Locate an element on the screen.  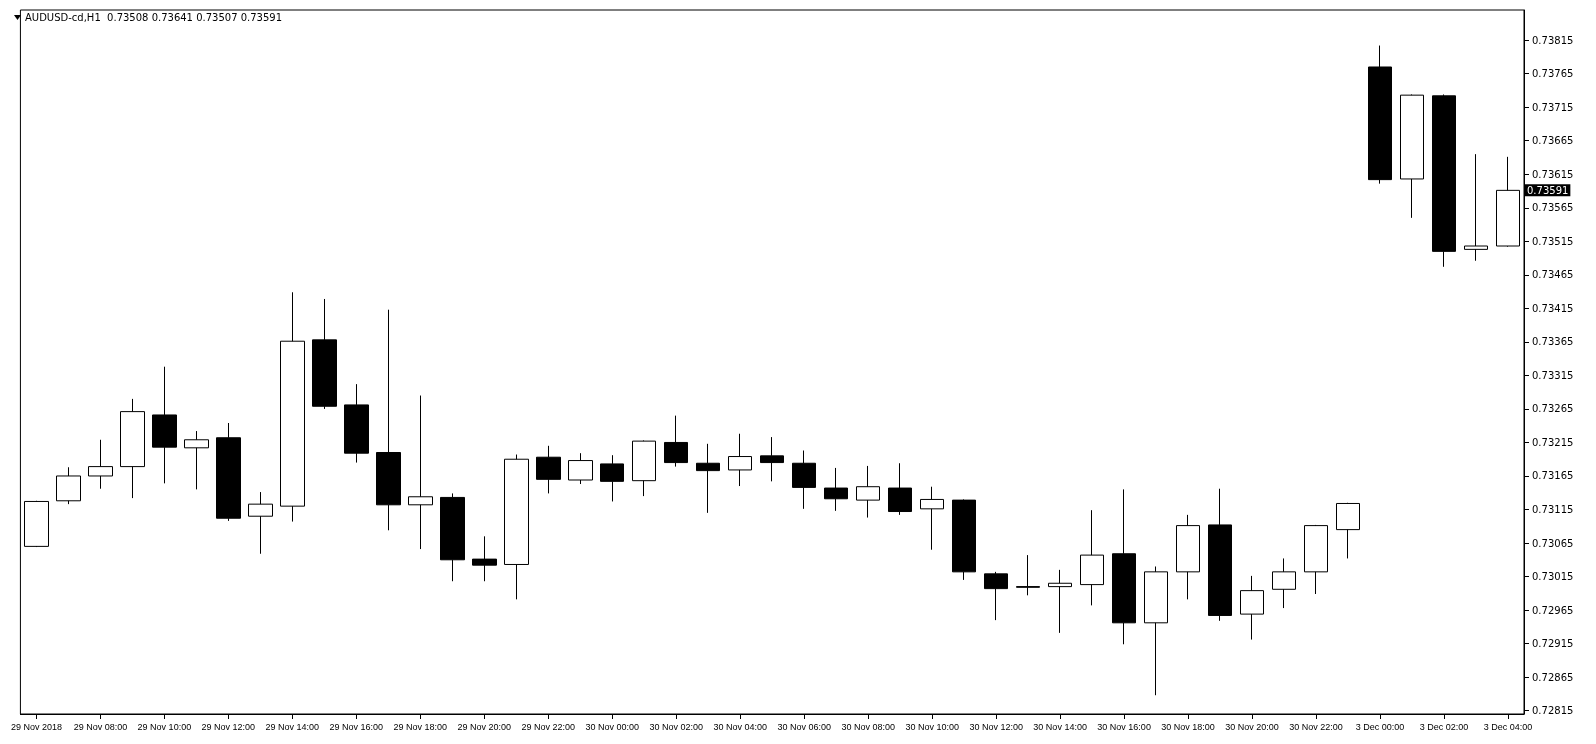
x-tick-label: 30 Nov 20:00 is located at coordinates (1252, 726).